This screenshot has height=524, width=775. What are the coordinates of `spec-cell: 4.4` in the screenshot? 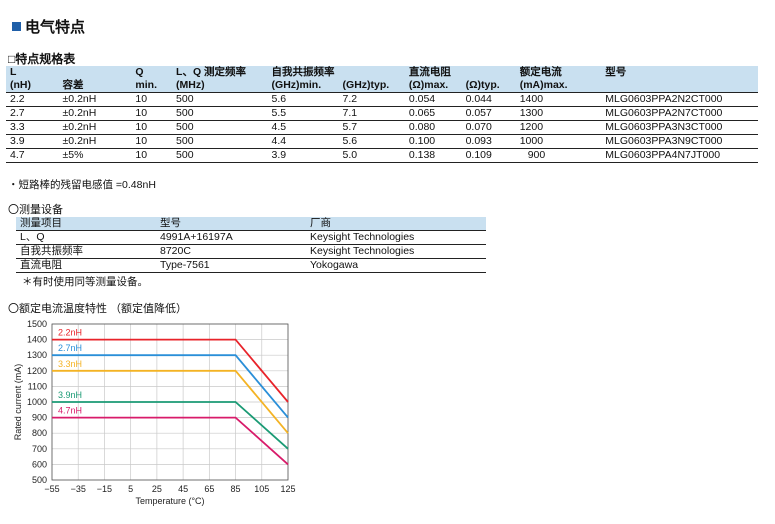 It's located at (303, 141).